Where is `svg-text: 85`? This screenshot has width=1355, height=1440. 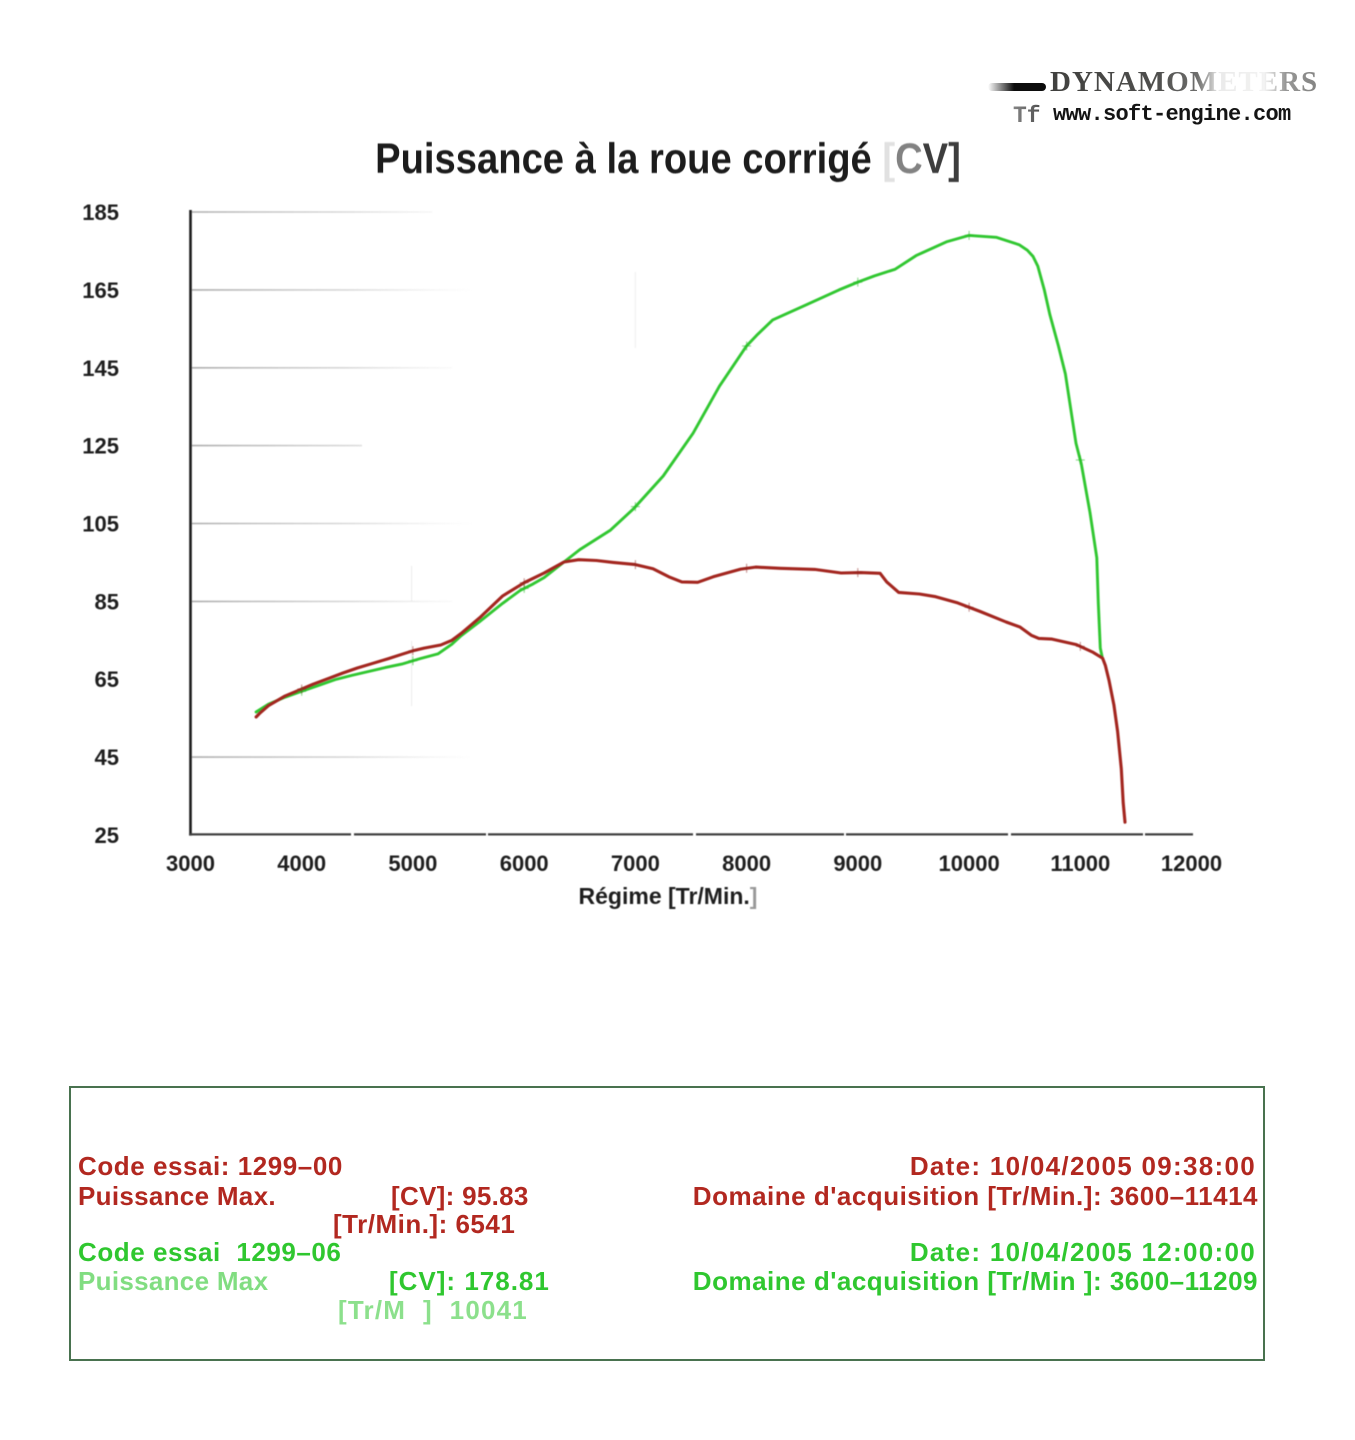
svg-text: 85 is located at coordinates (107, 601).